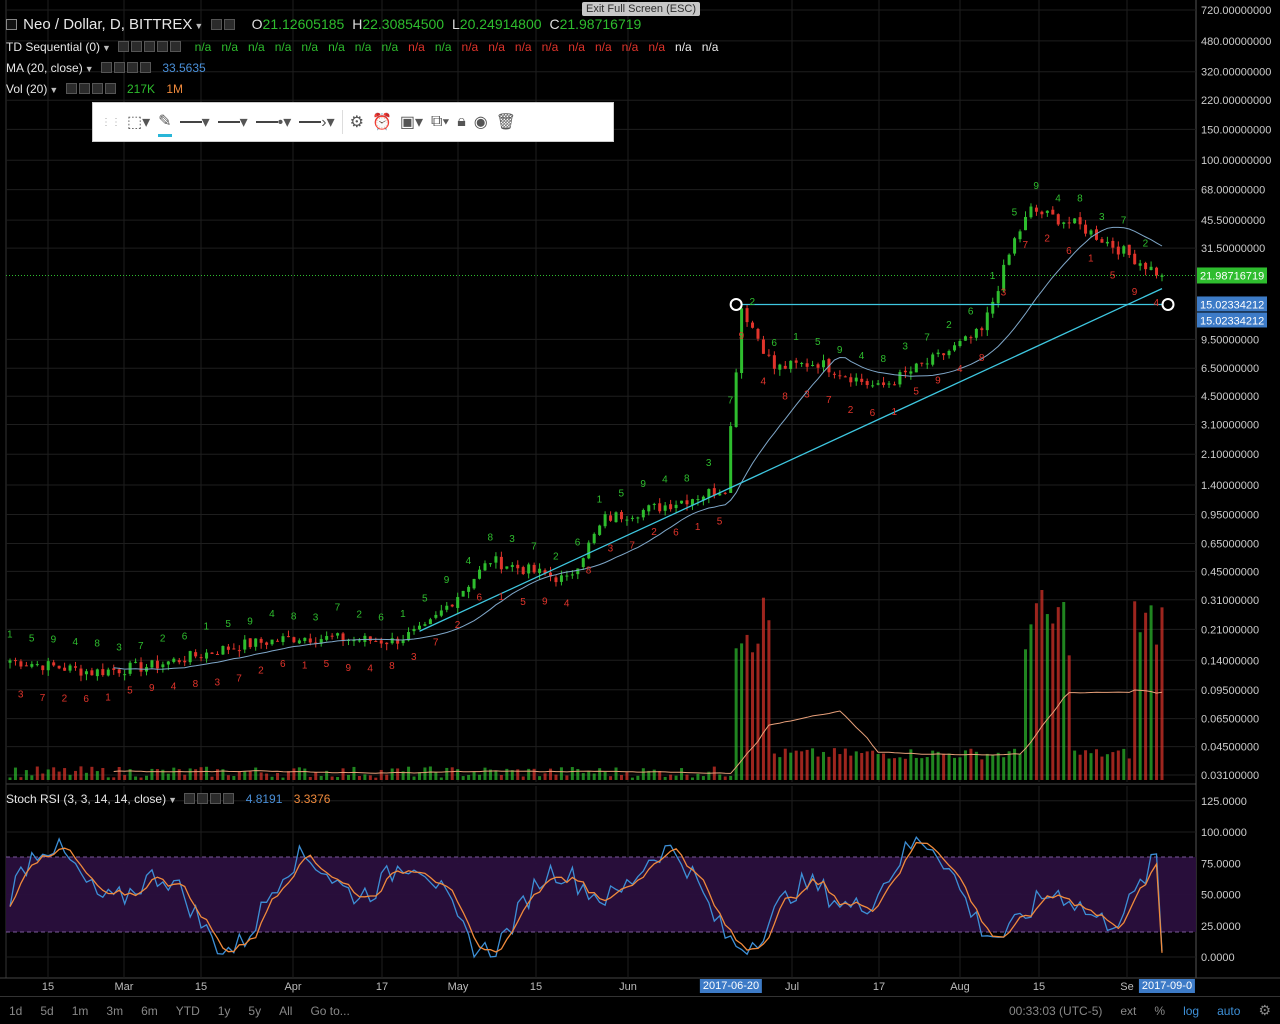 This screenshot has height=1024, width=1280. What do you see at coordinates (16, 1010) in the screenshot?
I see `range-button-1d: 1d` at bounding box center [16, 1010].